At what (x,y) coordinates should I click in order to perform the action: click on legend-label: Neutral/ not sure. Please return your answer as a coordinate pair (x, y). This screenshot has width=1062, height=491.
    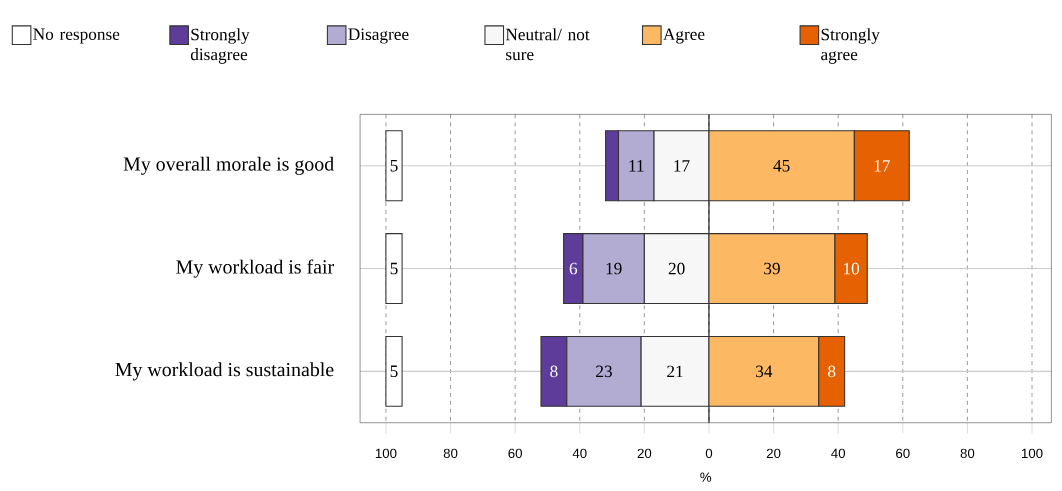
    Looking at the image, I should click on (547, 44).